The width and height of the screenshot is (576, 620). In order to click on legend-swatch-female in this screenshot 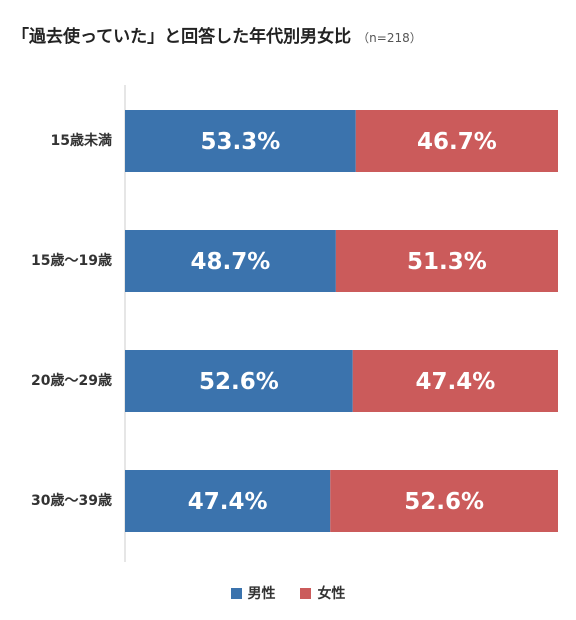, I will do `click(306, 593)`.